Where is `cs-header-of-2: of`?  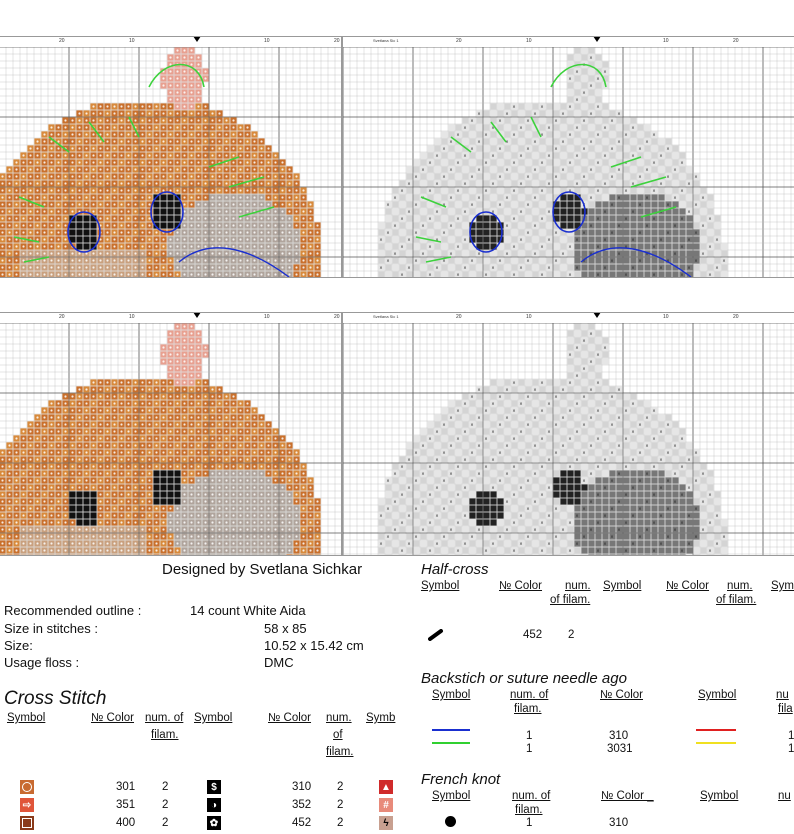 cs-header-of-2: of is located at coordinates (338, 735).